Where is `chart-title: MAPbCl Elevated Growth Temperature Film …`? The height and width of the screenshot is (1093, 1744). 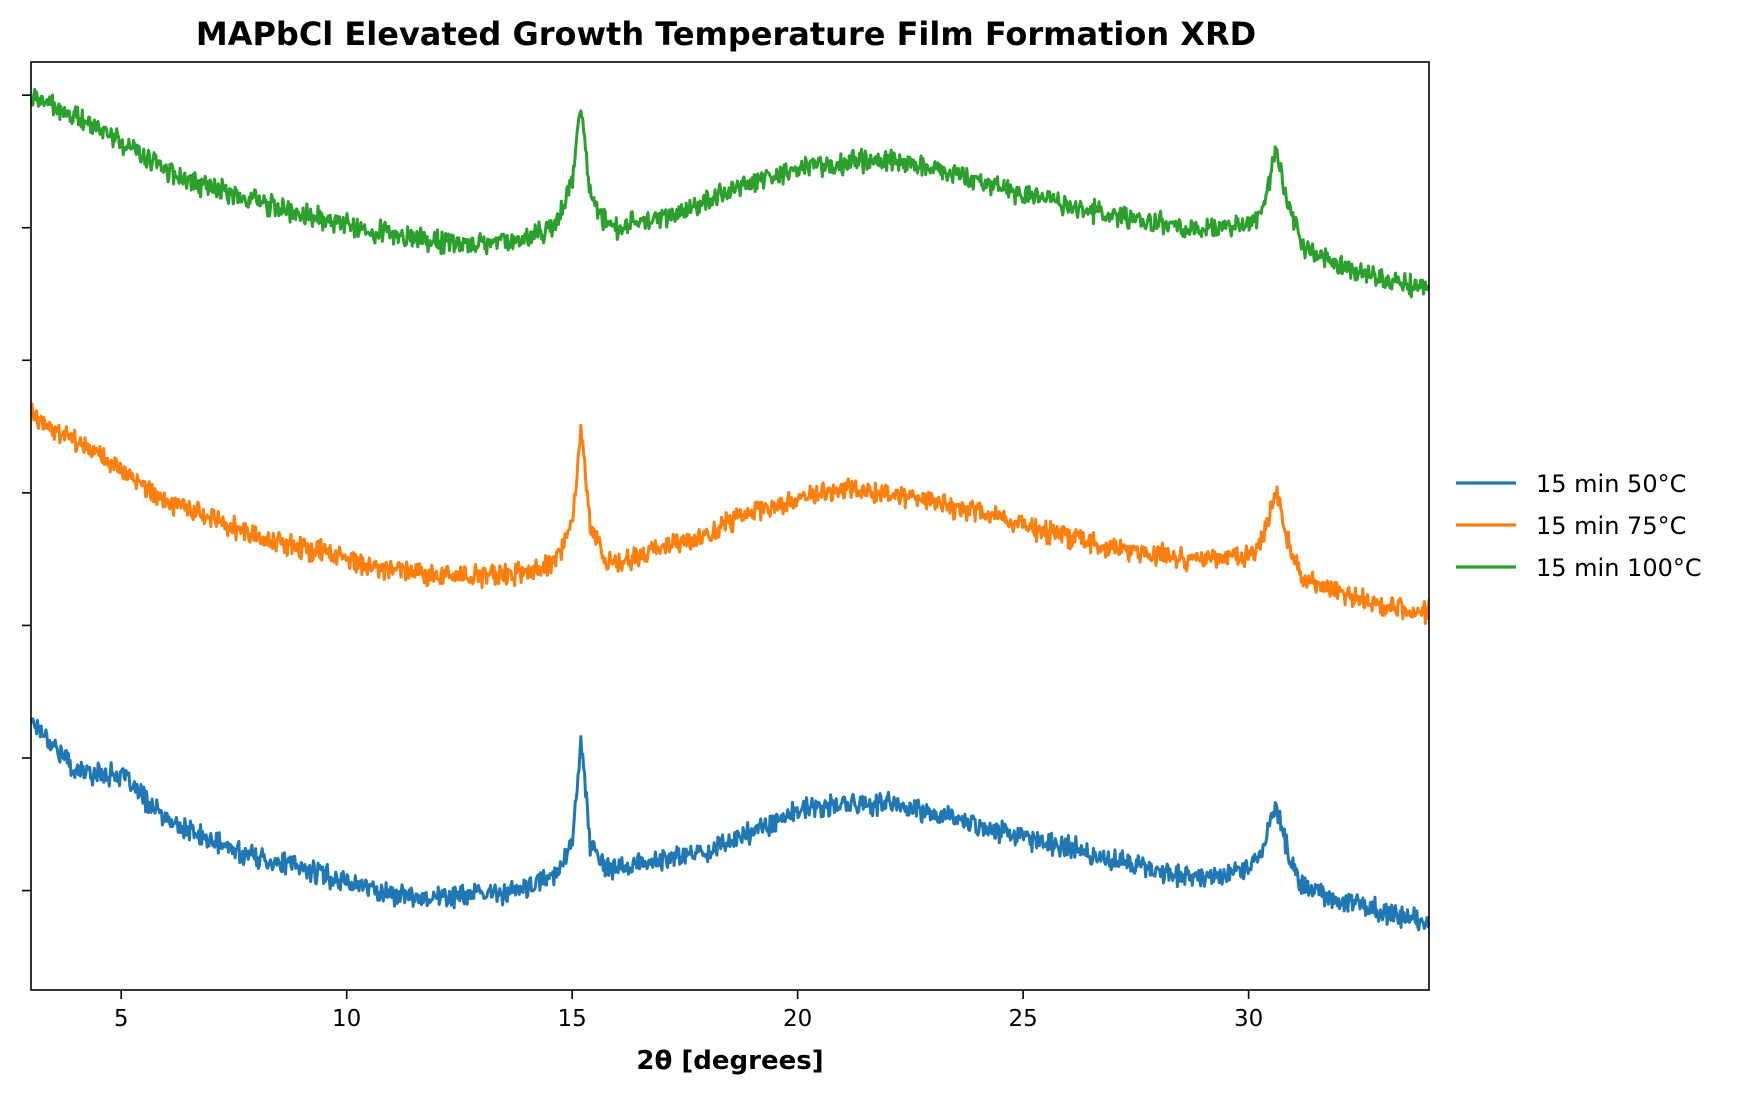 chart-title: MAPbCl Elevated Growth Temperature Film … is located at coordinates (726, 34).